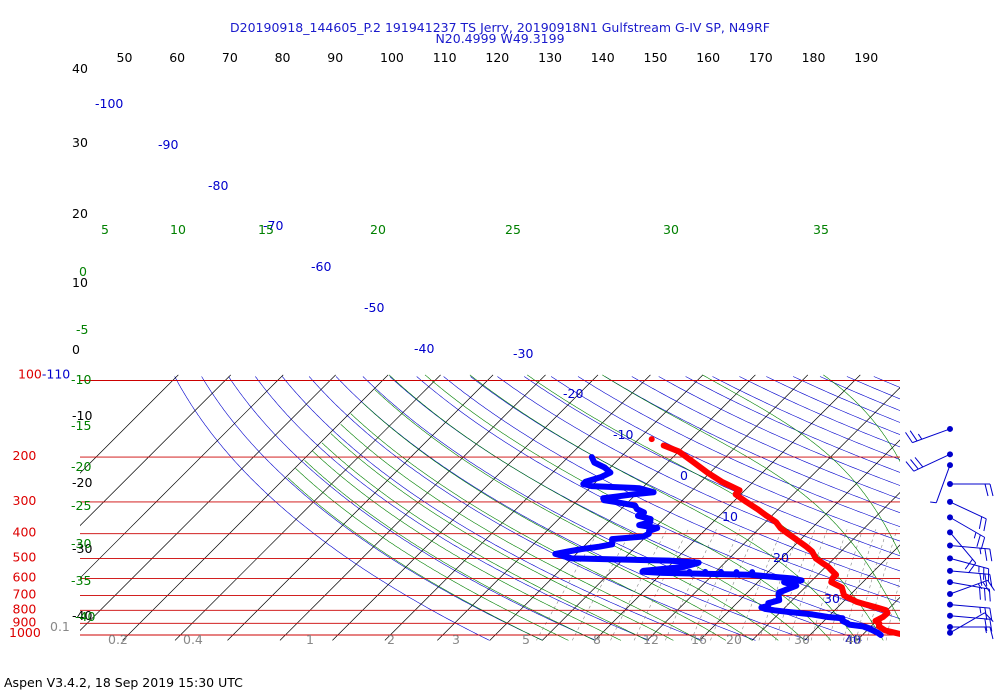 The height and width of the screenshot is (700, 1000). I want to click on mixing-ratio-label: 40, so click(854, 639).